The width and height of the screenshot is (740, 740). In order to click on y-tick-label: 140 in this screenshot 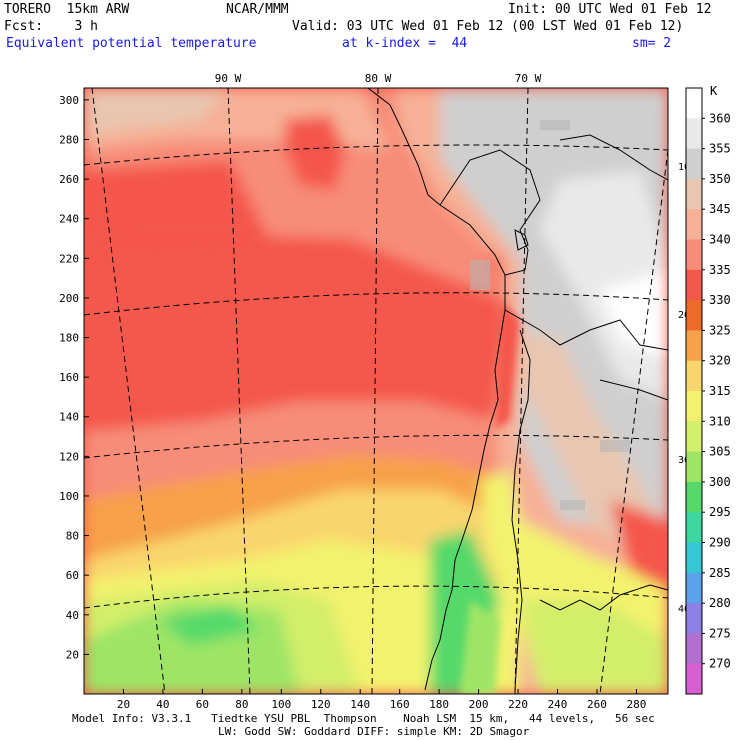, I will do `click(69, 417)`.